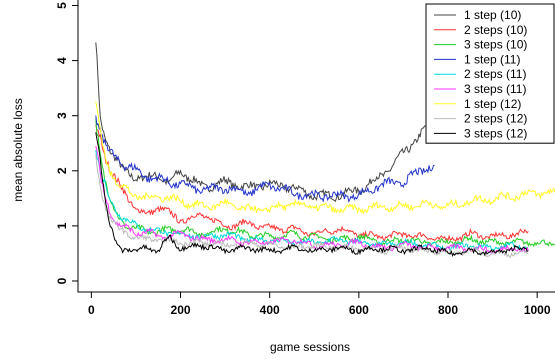  I want to click on y-axis-title: mean absolute loss, so click(18, 149).